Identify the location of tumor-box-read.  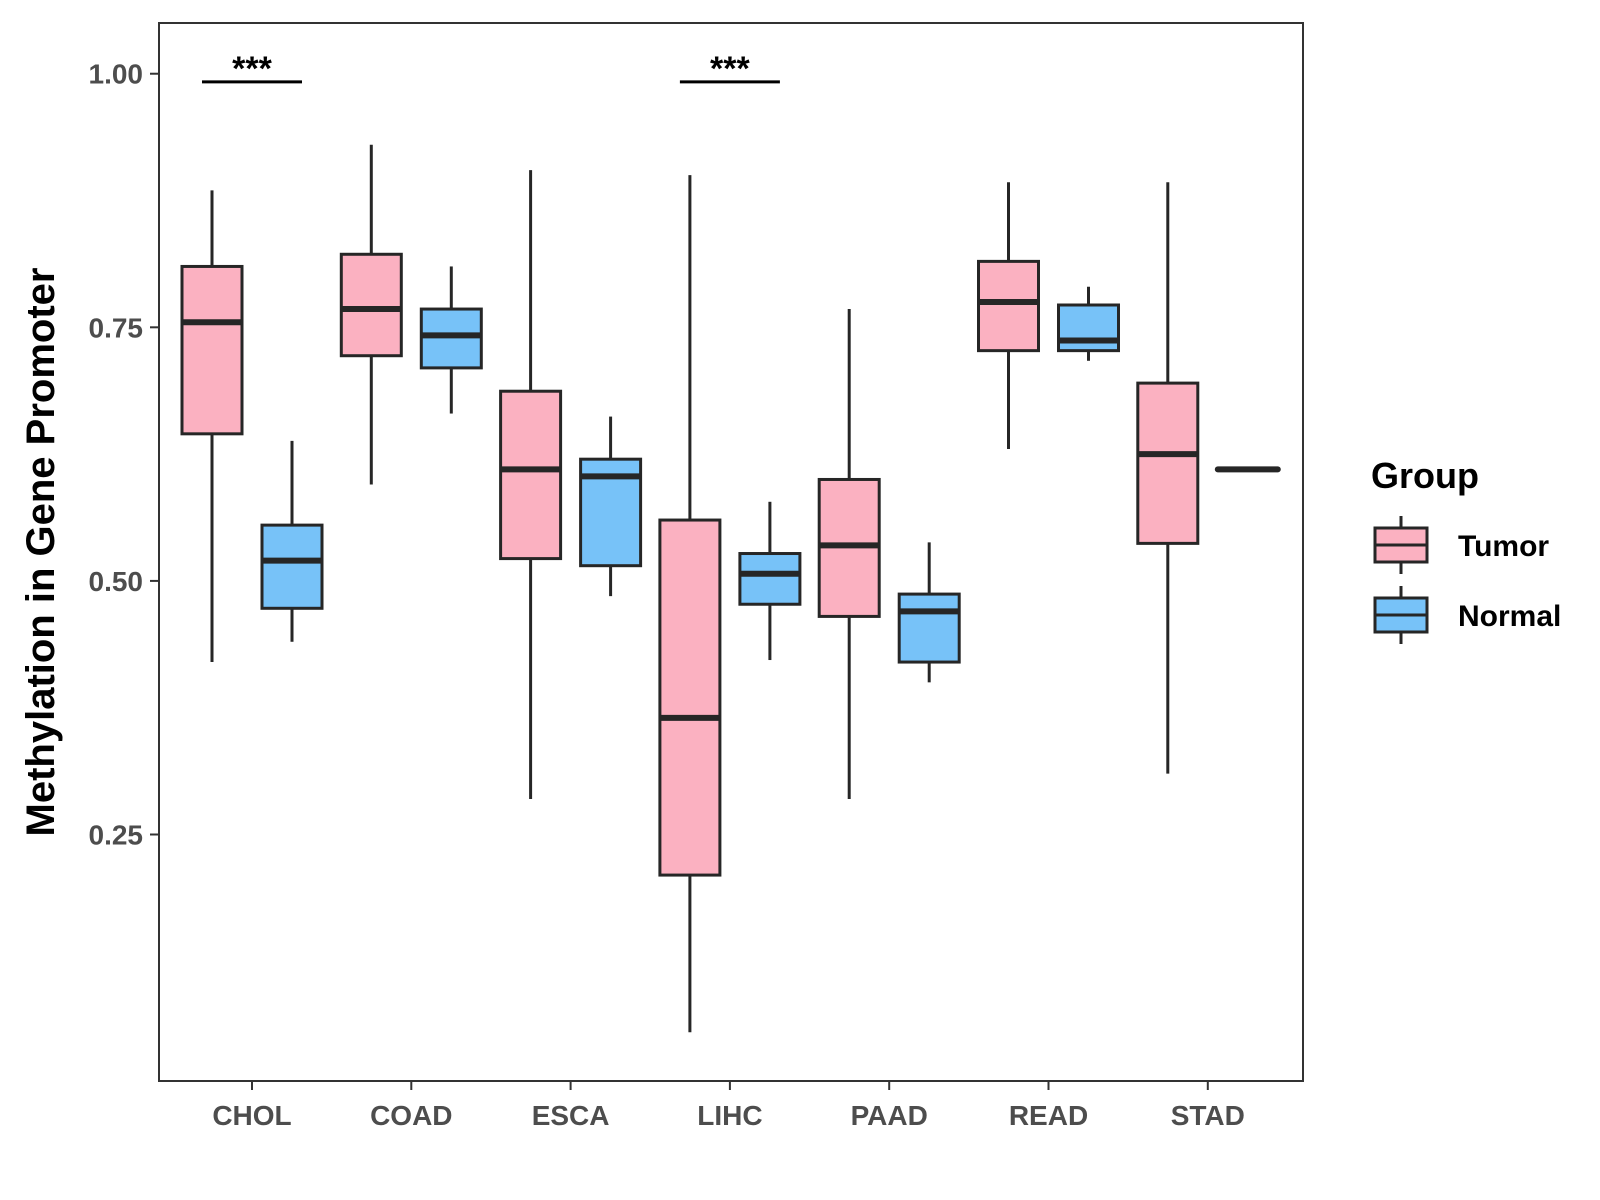
(1008, 316).